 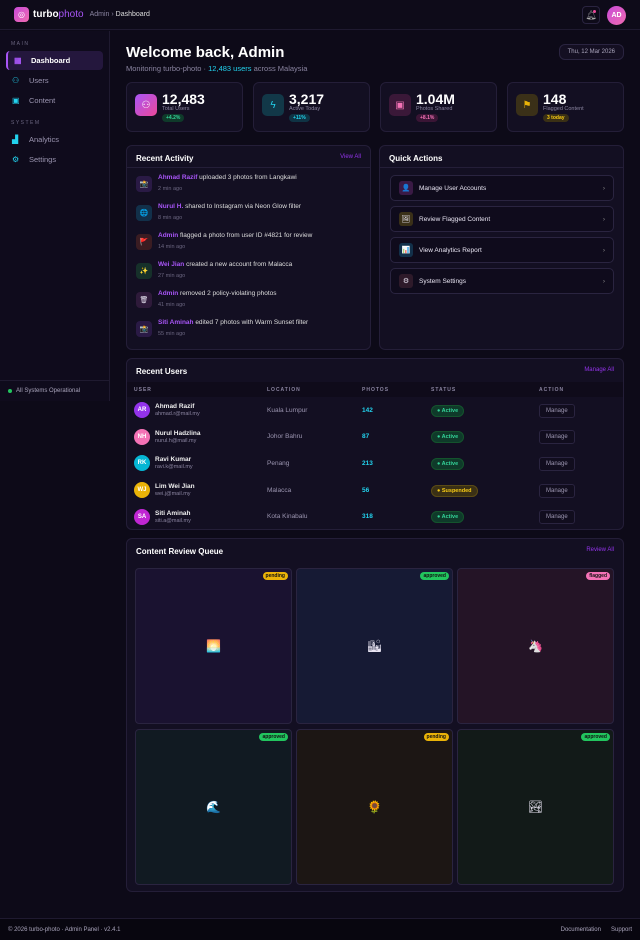 I want to click on subtitle-a: Monitoring turbo-photo ·, so click(x=167, y=68).